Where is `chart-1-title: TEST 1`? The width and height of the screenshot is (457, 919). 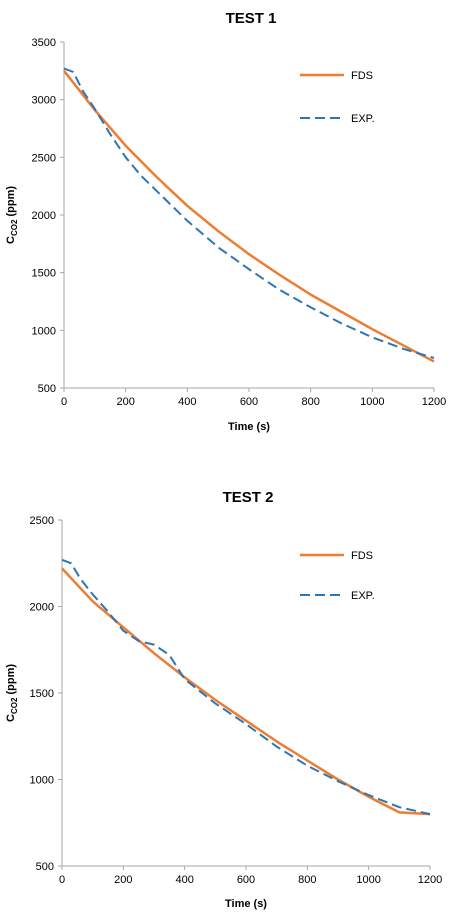 chart-1-title: TEST 1 is located at coordinates (251, 18).